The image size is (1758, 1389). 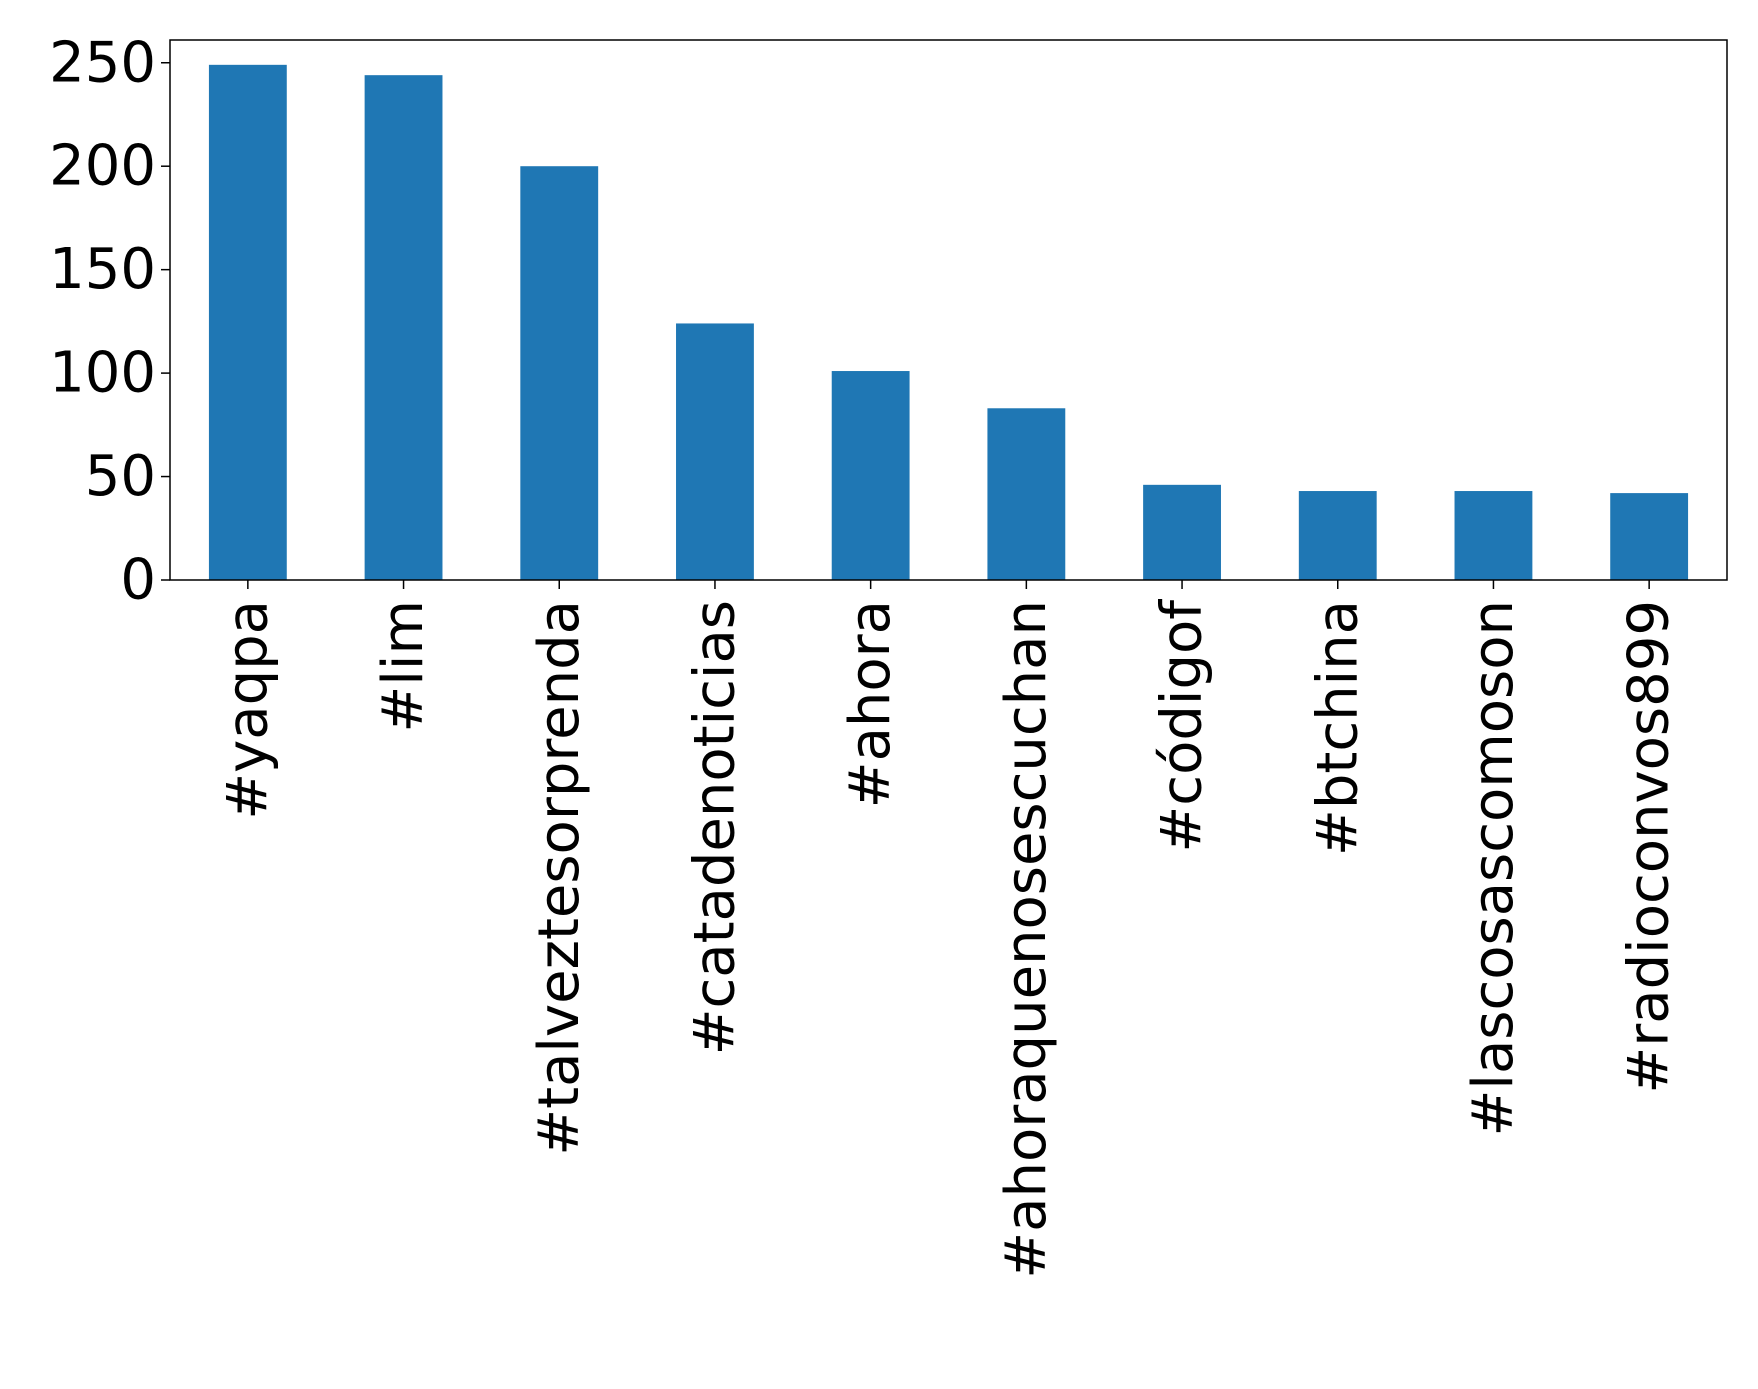 I want to click on x-tick-label: #btchina, so click(x=1337, y=728).